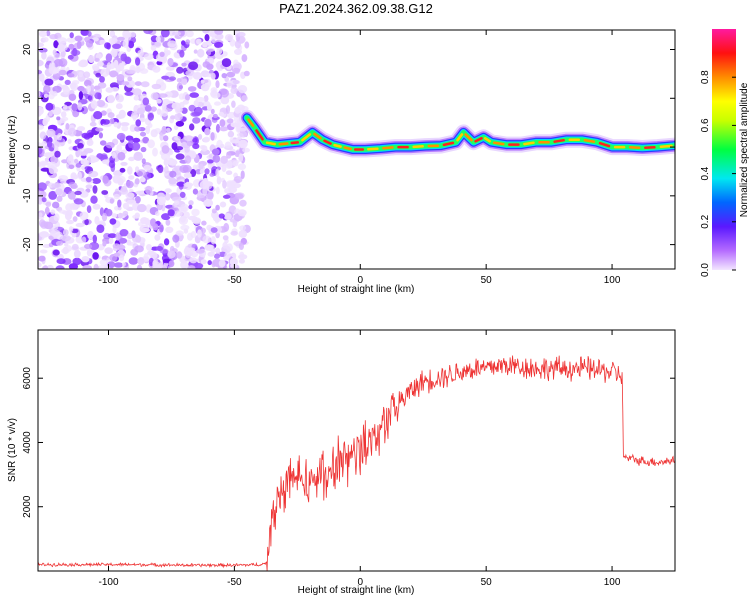 The height and width of the screenshot is (600, 750). I want to click on y-tick-label: 2000, so click(27, 506).